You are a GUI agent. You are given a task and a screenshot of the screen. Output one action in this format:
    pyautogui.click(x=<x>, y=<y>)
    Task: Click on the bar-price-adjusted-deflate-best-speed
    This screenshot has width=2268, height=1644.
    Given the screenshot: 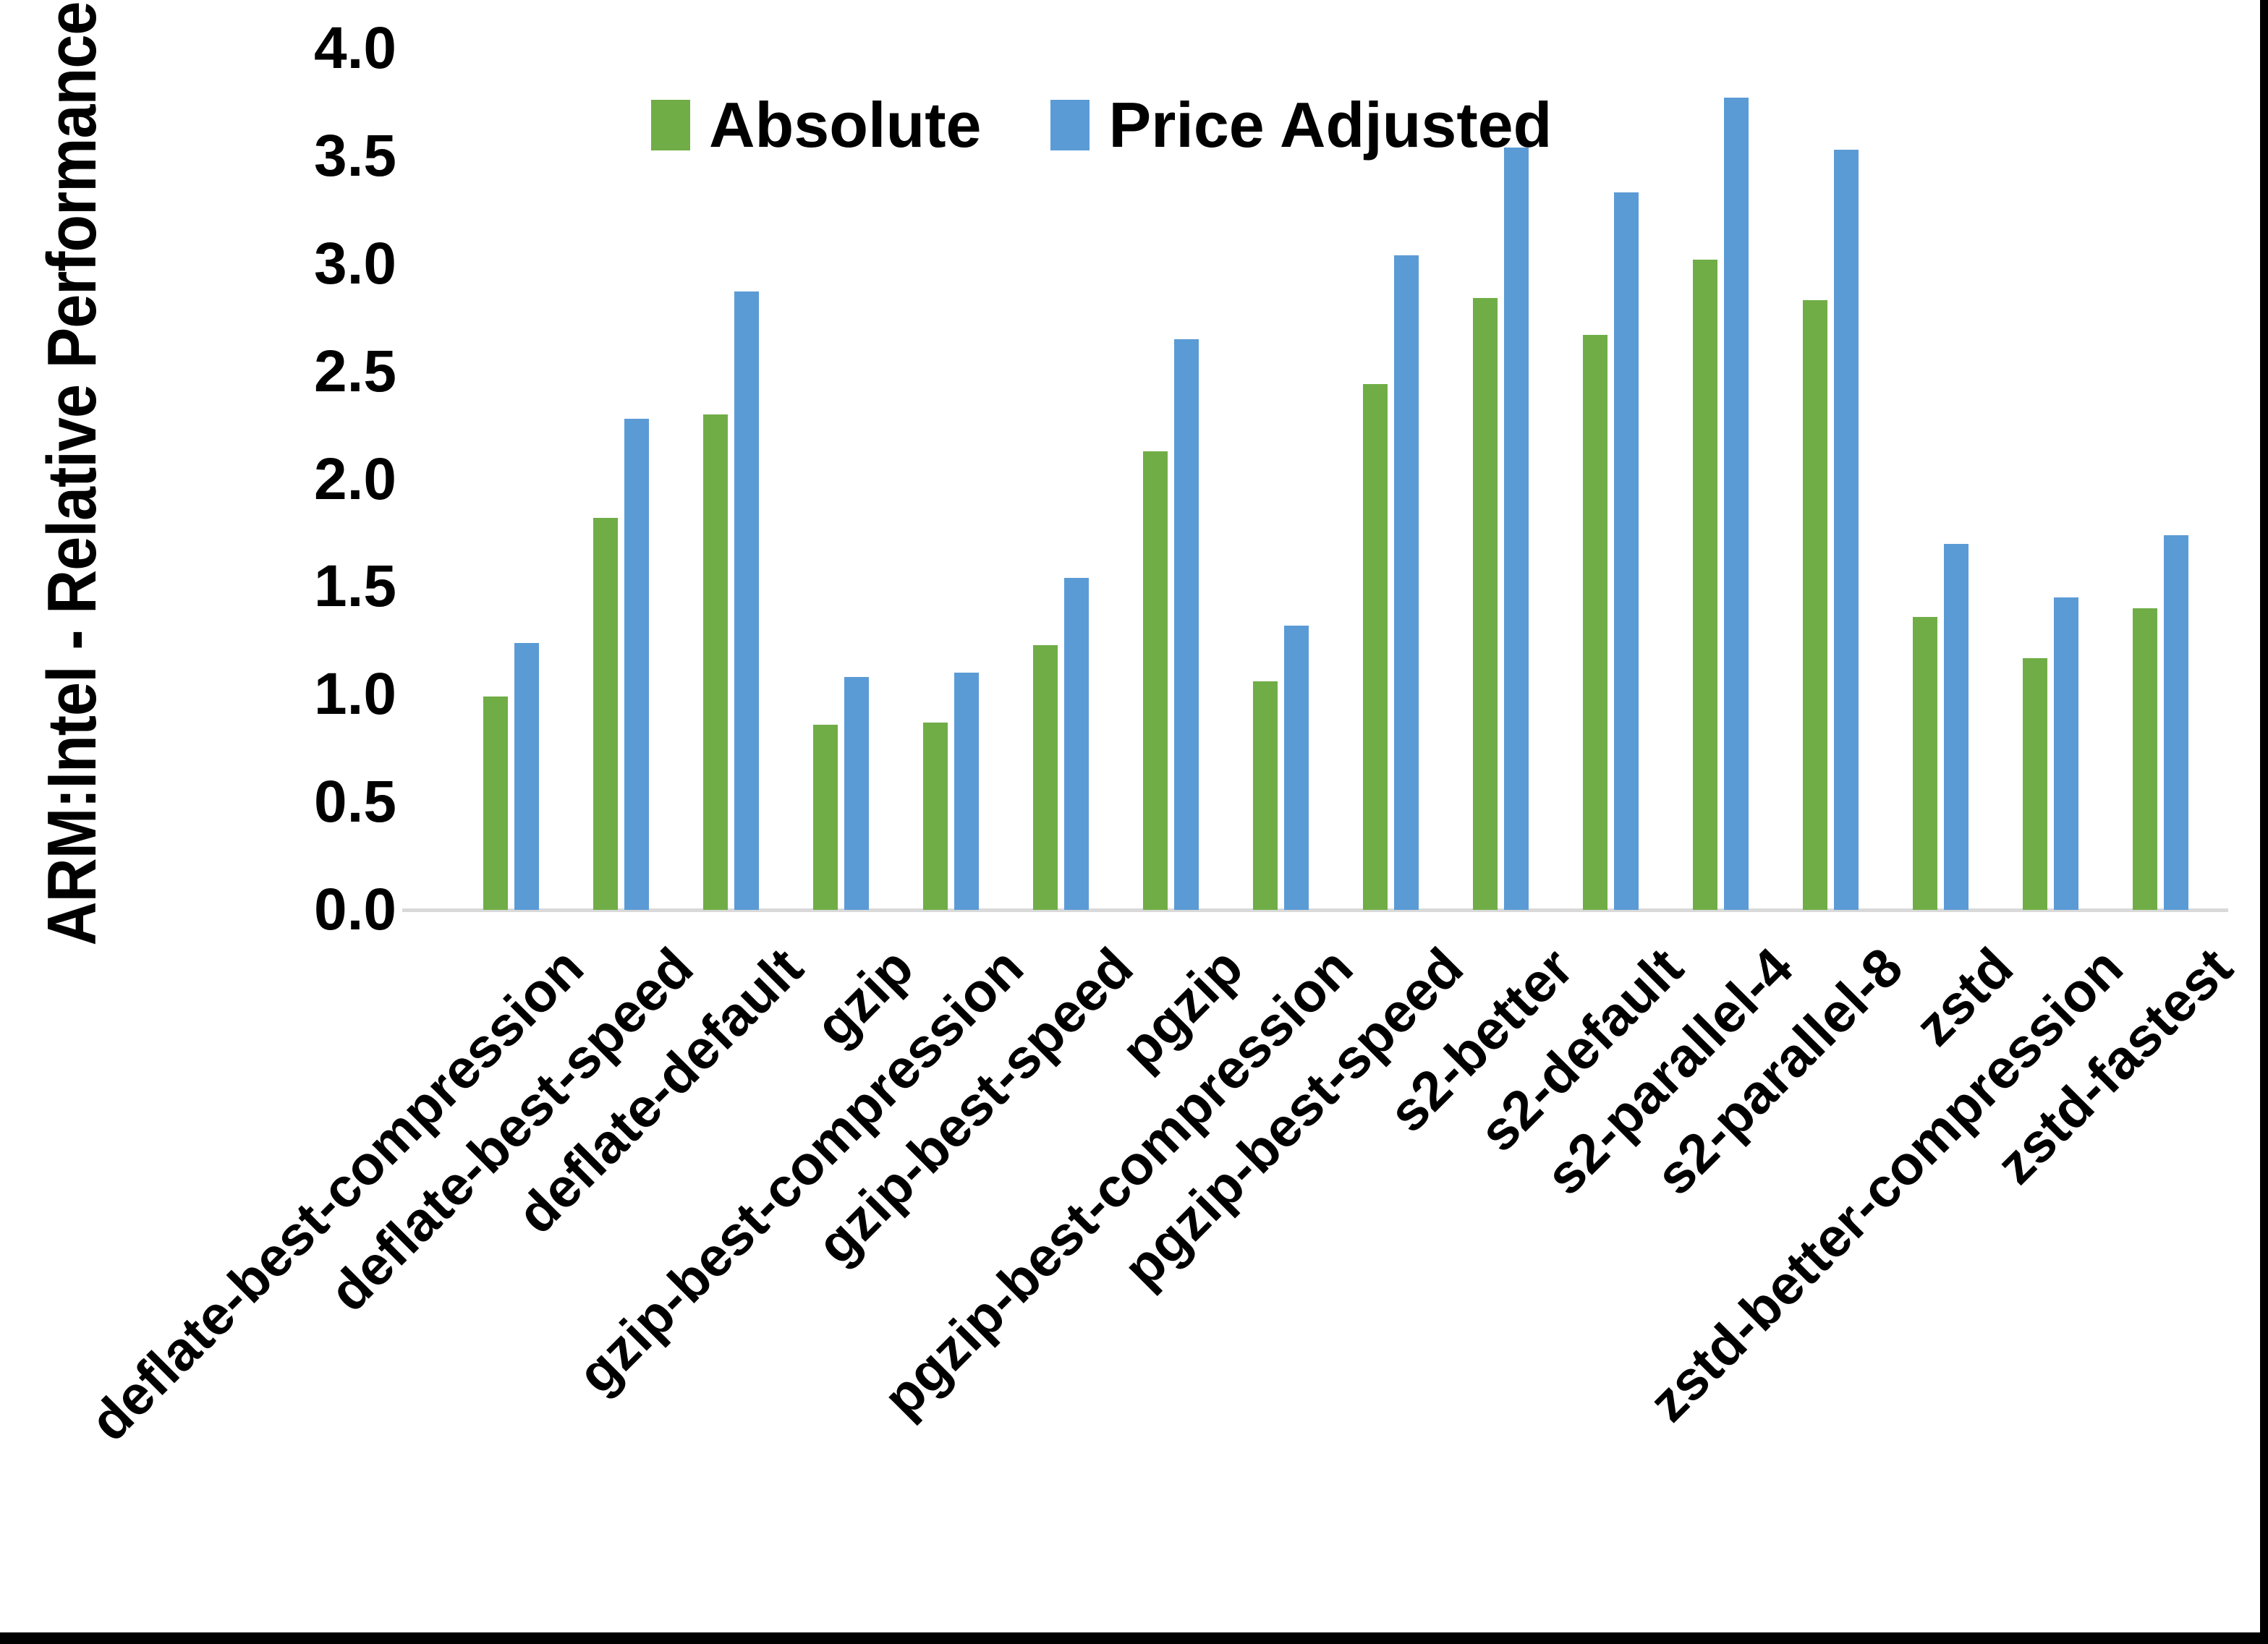 What is the action you would take?
    pyautogui.click(x=636, y=664)
    